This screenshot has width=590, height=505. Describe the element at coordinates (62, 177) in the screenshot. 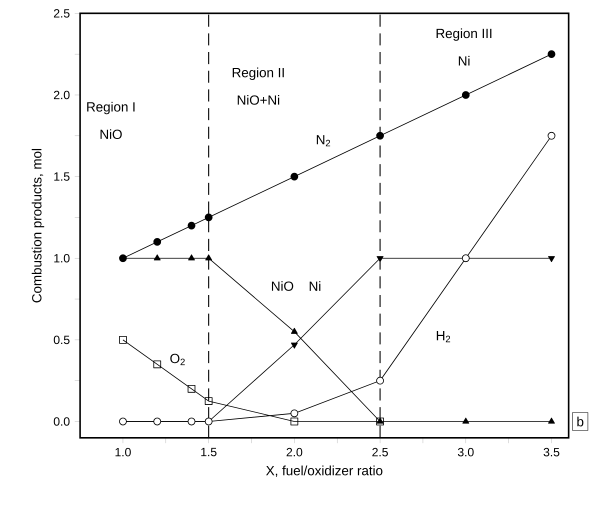

I see `y-tick-label: 1.5` at that location.